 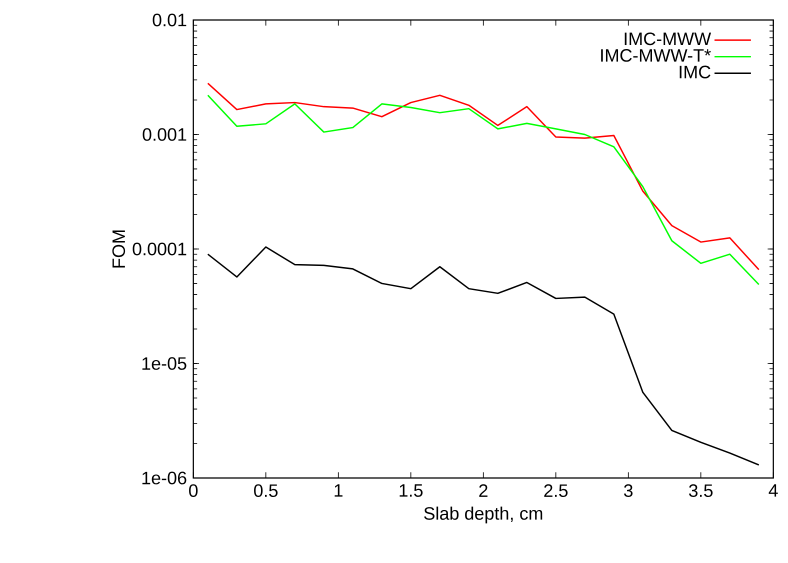 I want to click on x-tick-label: 4, so click(x=773, y=490).